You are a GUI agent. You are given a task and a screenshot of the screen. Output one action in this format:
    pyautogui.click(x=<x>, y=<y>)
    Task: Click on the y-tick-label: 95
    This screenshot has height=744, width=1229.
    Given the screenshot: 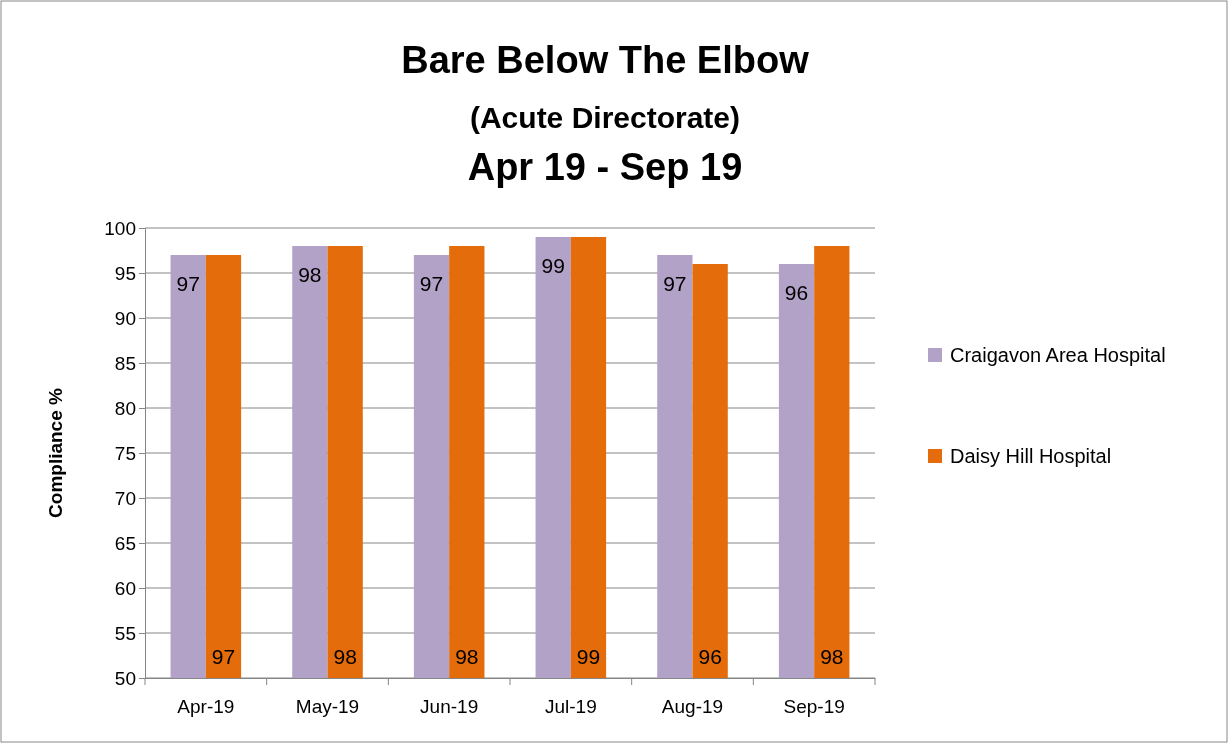 What is the action you would take?
    pyautogui.click(x=125, y=273)
    